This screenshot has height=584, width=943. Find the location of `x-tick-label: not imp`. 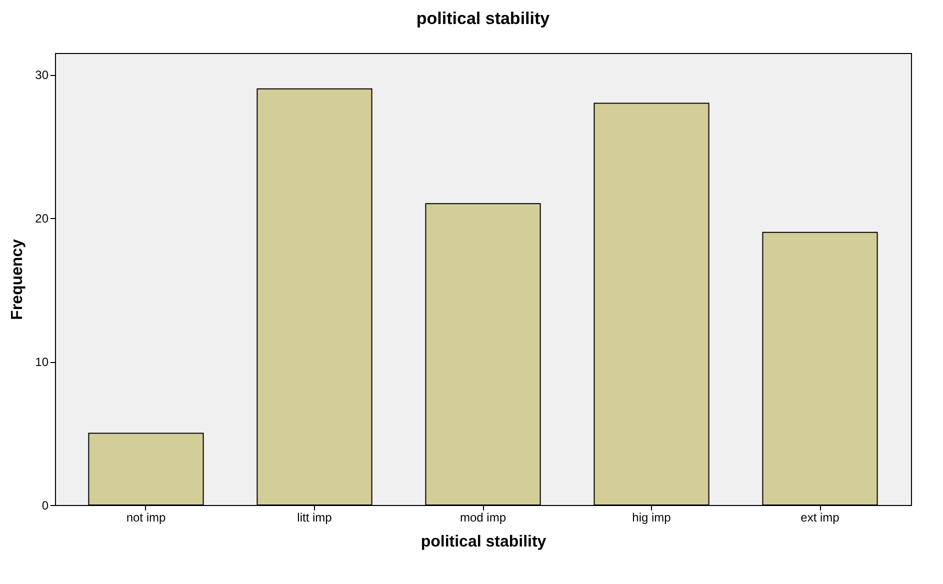

x-tick-label: not imp is located at coordinates (146, 517).